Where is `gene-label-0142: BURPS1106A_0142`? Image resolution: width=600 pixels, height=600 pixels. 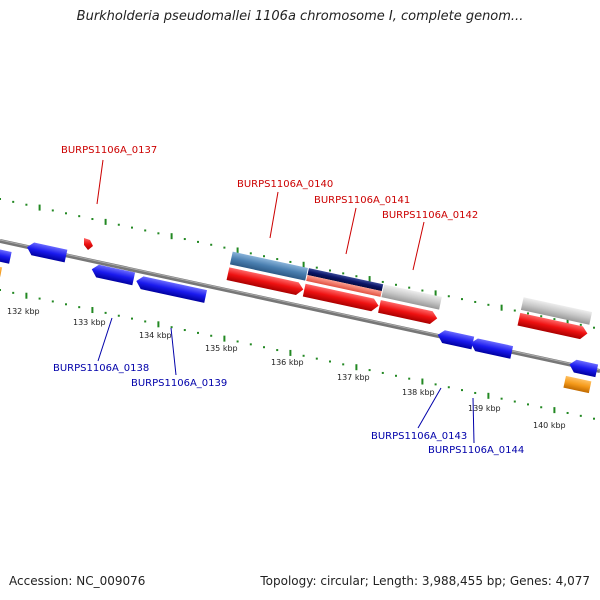 gene-label-0142: BURPS1106A_0142 is located at coordinates (430, 215).